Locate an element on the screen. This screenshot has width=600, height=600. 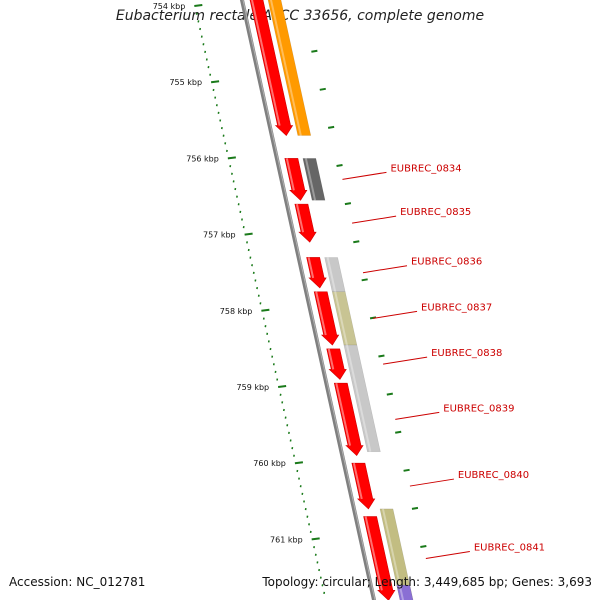
gene-label: EUBREC_0837 is located at coordinates (456, 307).